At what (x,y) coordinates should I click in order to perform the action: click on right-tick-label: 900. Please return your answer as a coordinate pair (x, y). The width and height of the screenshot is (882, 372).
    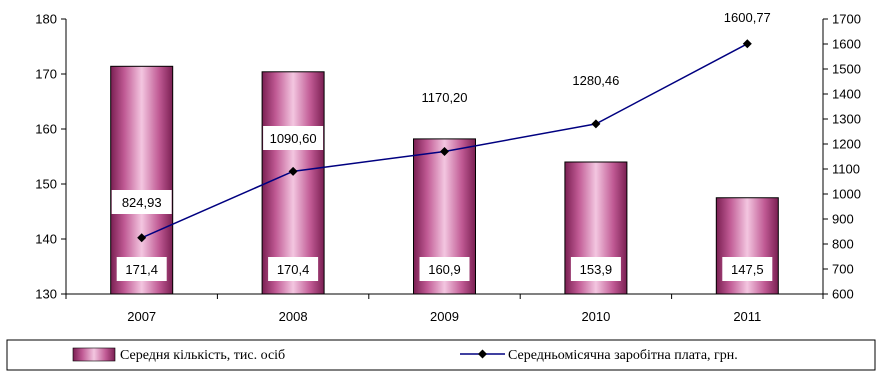
    Looking at the image, I should click on (843, 219).